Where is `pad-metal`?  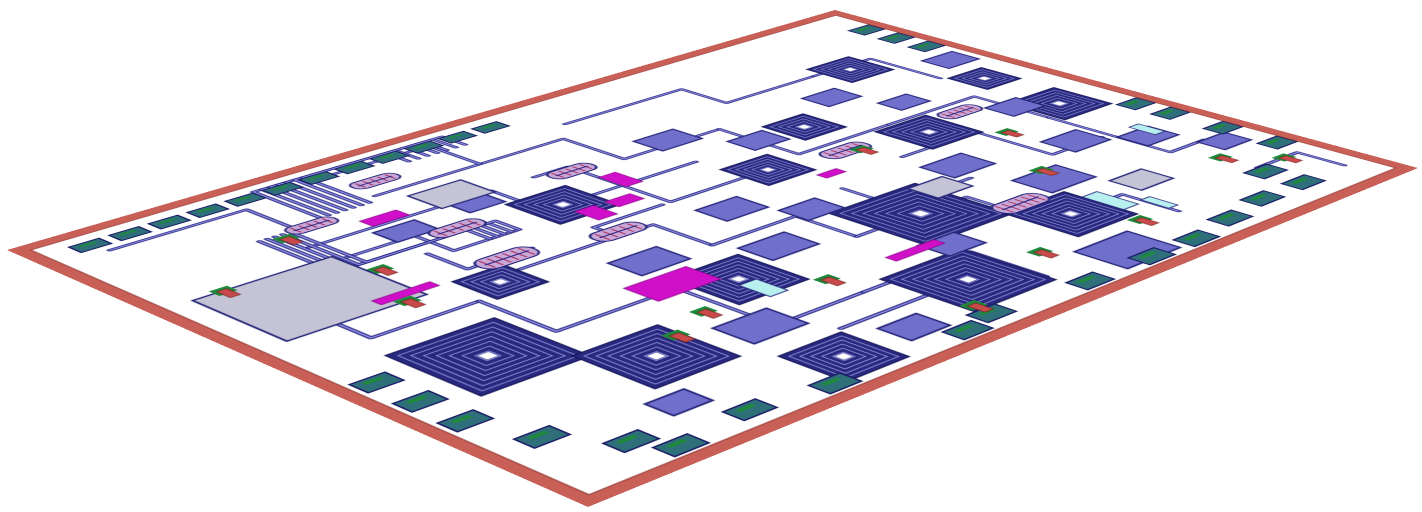 pad-metal is located at coordinates (90, 245).